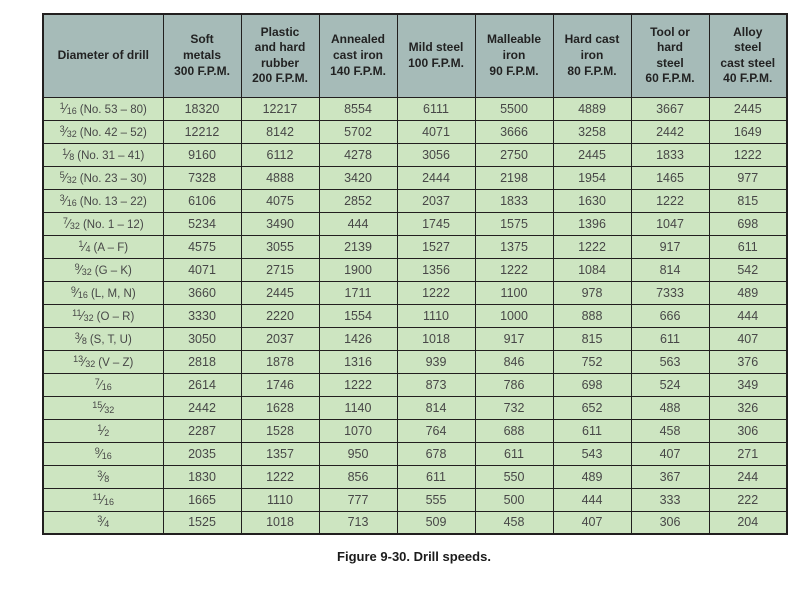  Describe the element at coordinates (84, 361) in the screenshot. I see `diameter-fraction: 13⁄32` at that location.